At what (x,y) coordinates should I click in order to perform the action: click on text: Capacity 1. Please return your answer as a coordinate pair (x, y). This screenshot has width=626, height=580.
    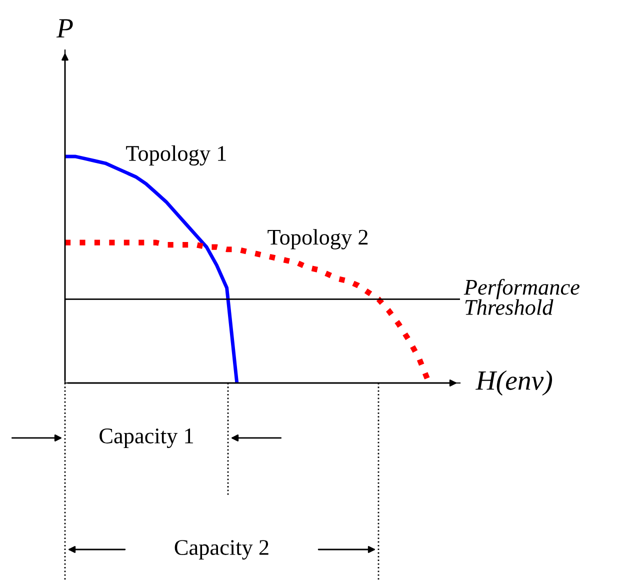
    Looking at the image, I should click on (146, 438).